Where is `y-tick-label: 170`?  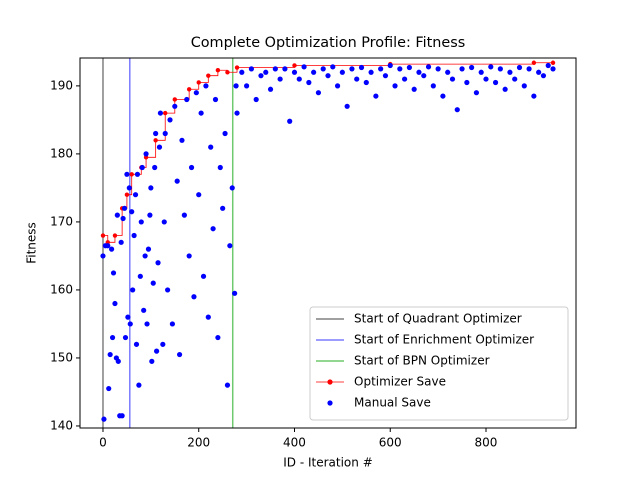
y-tick-label: 170 is located at coordinates (61, 221).